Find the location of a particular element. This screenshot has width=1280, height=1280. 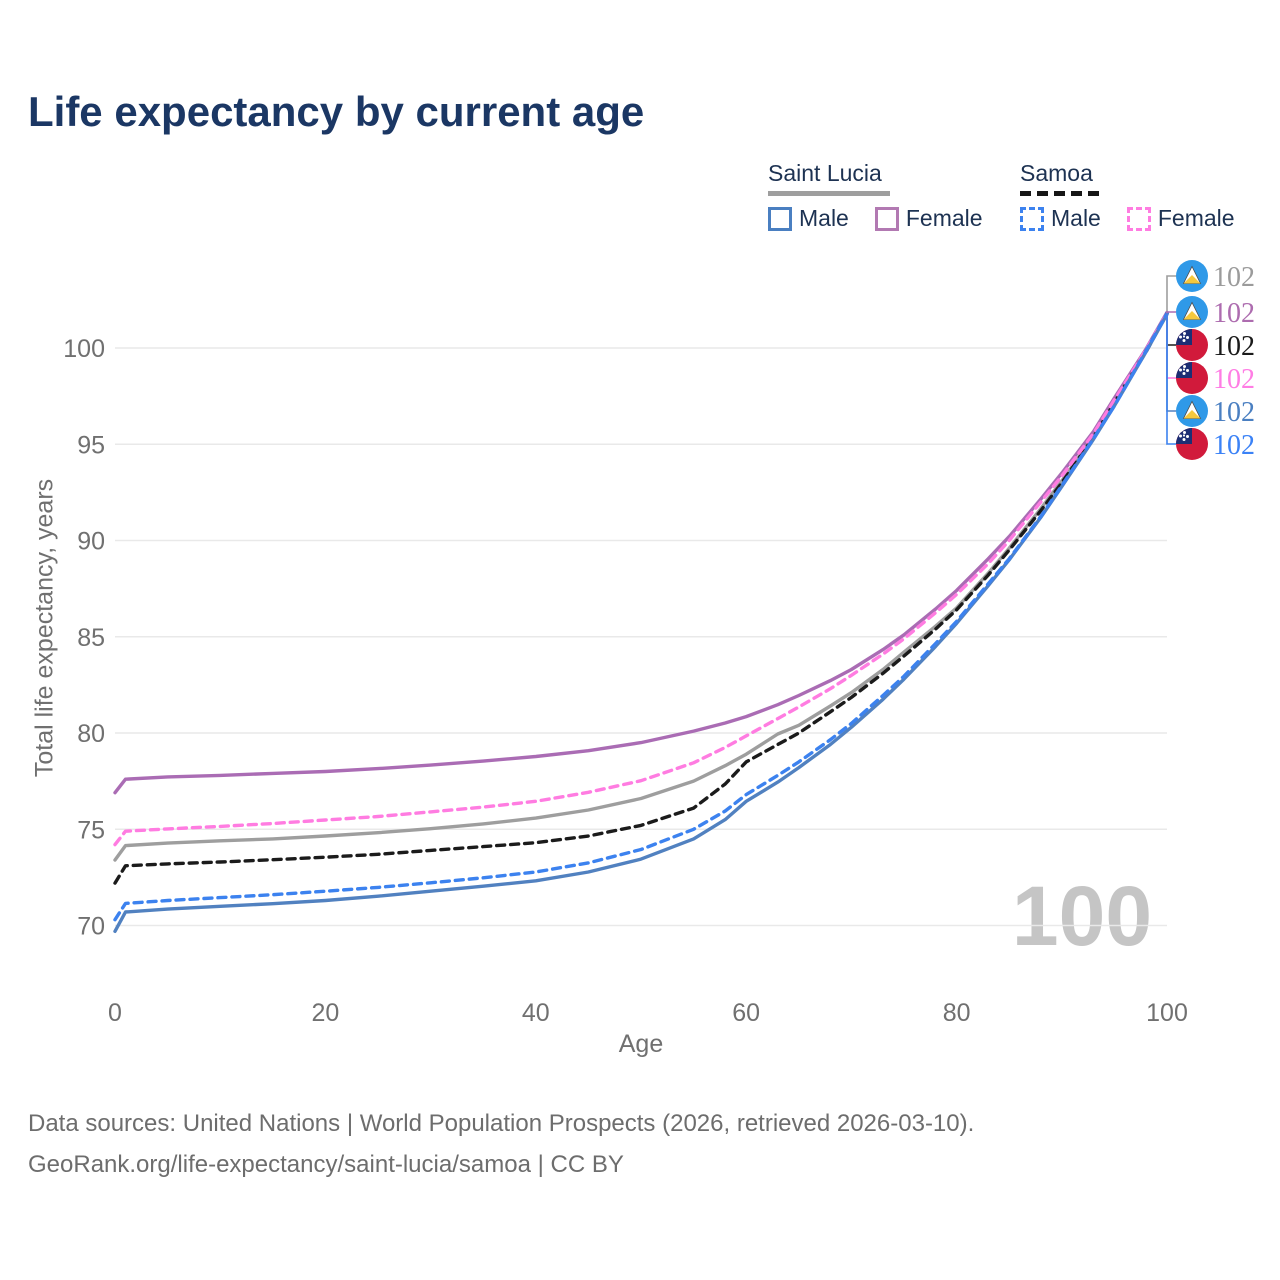

legend-item-samoa-male: Male is located at coordinates (1060, 218).